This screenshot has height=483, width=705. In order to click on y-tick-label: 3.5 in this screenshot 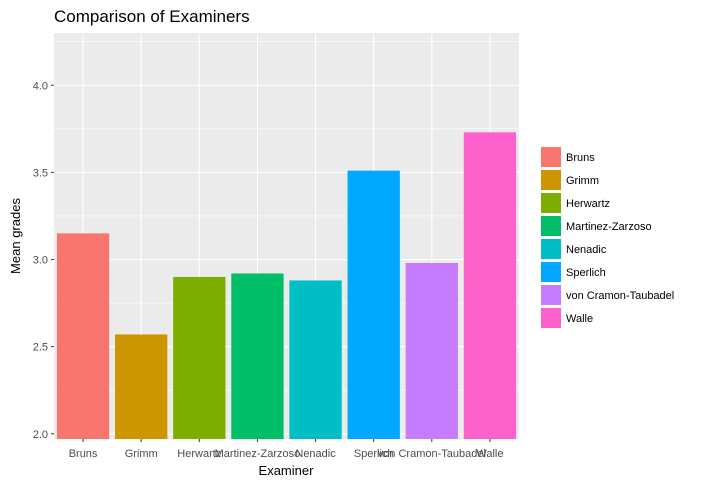, I will do `click(40, 173)`.